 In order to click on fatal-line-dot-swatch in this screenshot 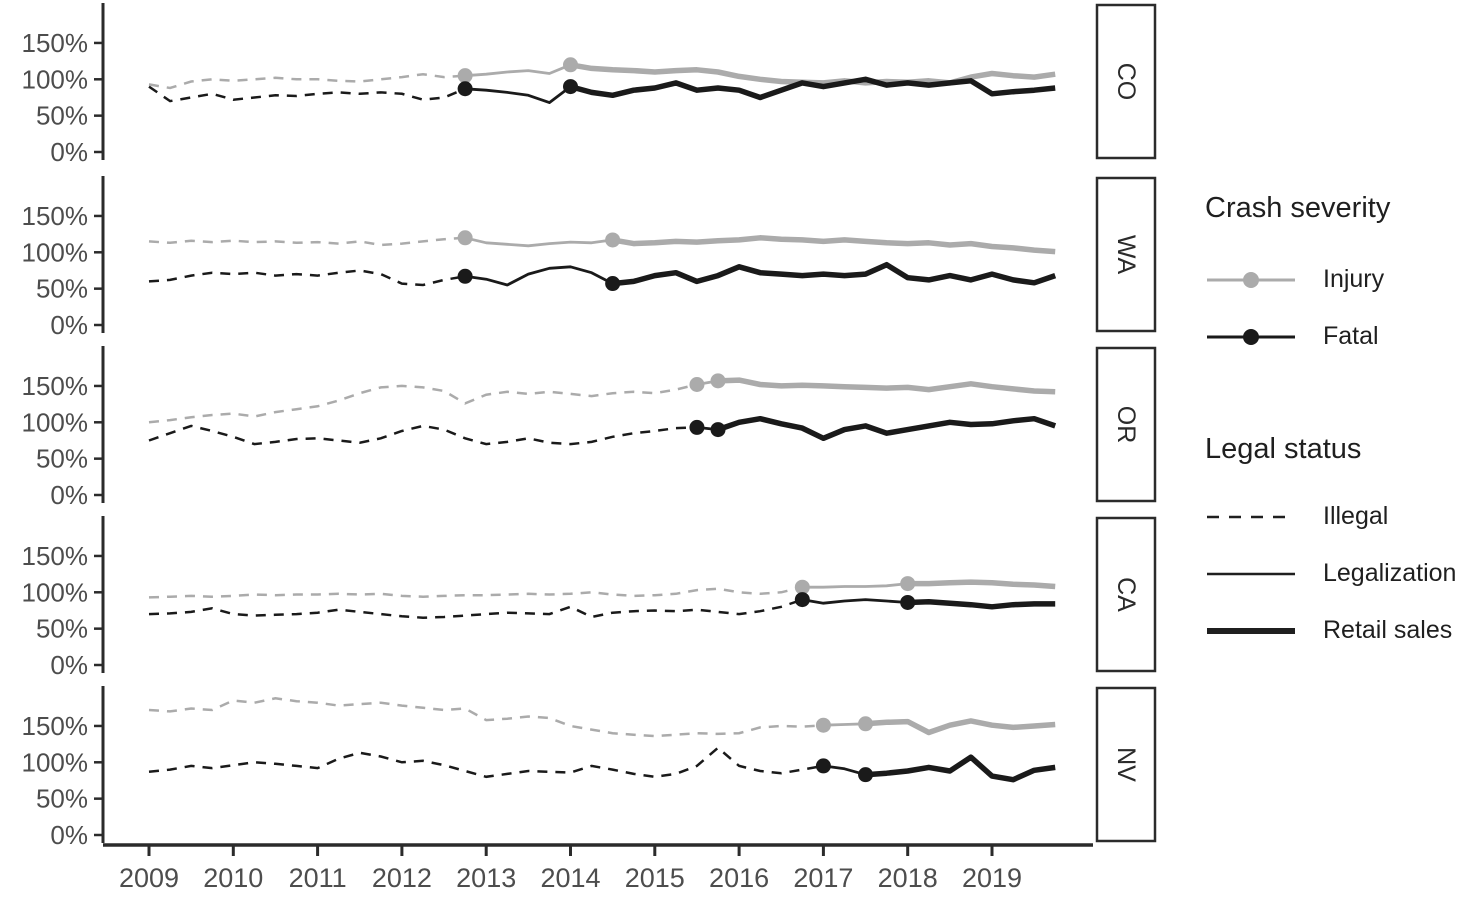, I will do `click(1251, 336)`.